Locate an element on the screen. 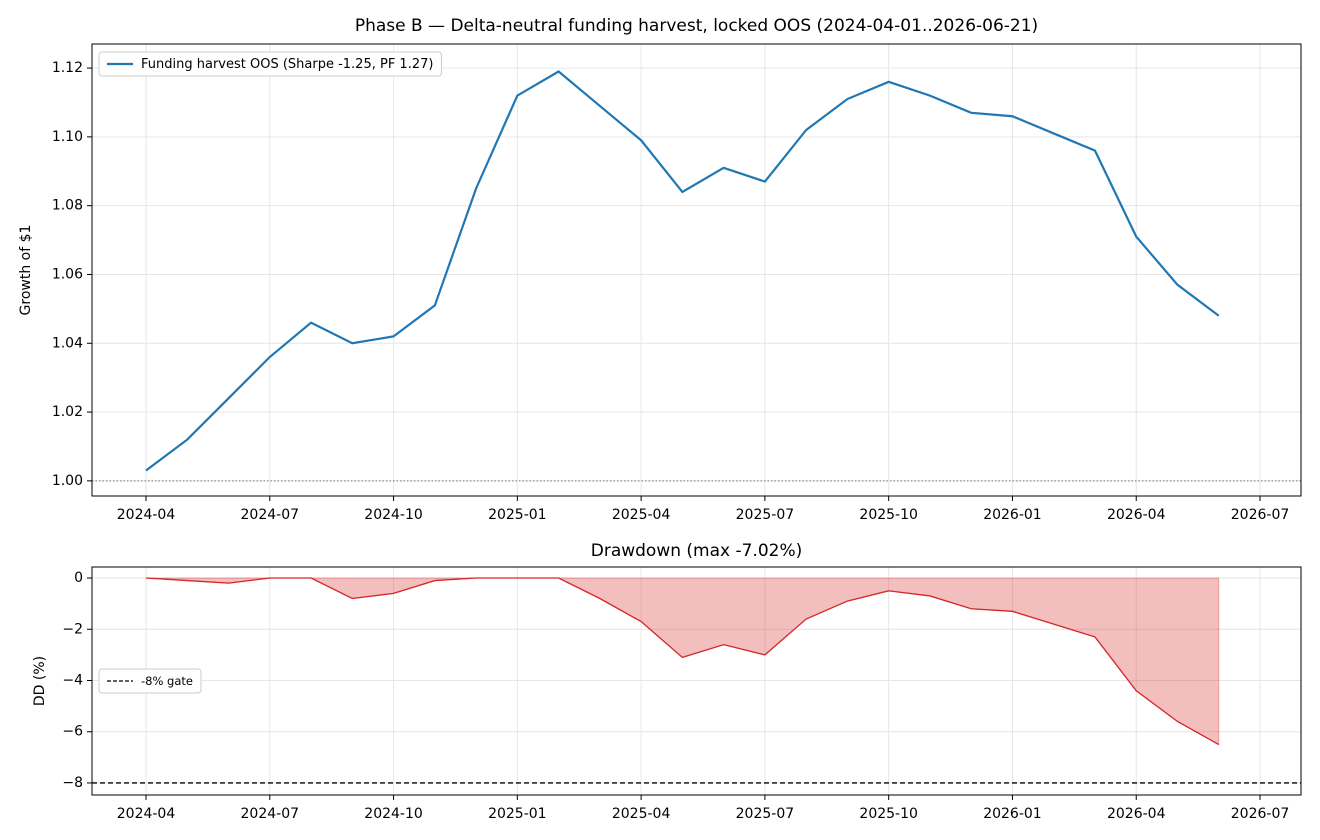  y-axis-label: DD (%) is located at coordinates (40, 681).